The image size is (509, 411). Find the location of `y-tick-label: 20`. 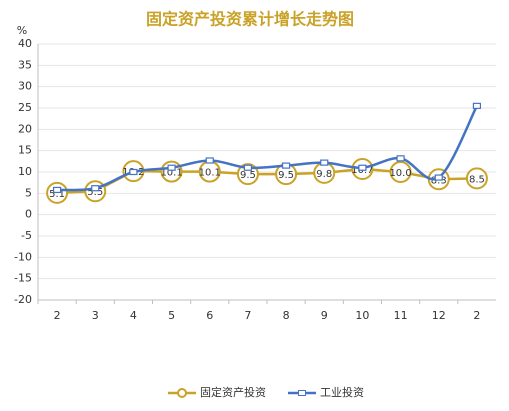

y-tick-label: 20 is located at coordinates (25, 128).